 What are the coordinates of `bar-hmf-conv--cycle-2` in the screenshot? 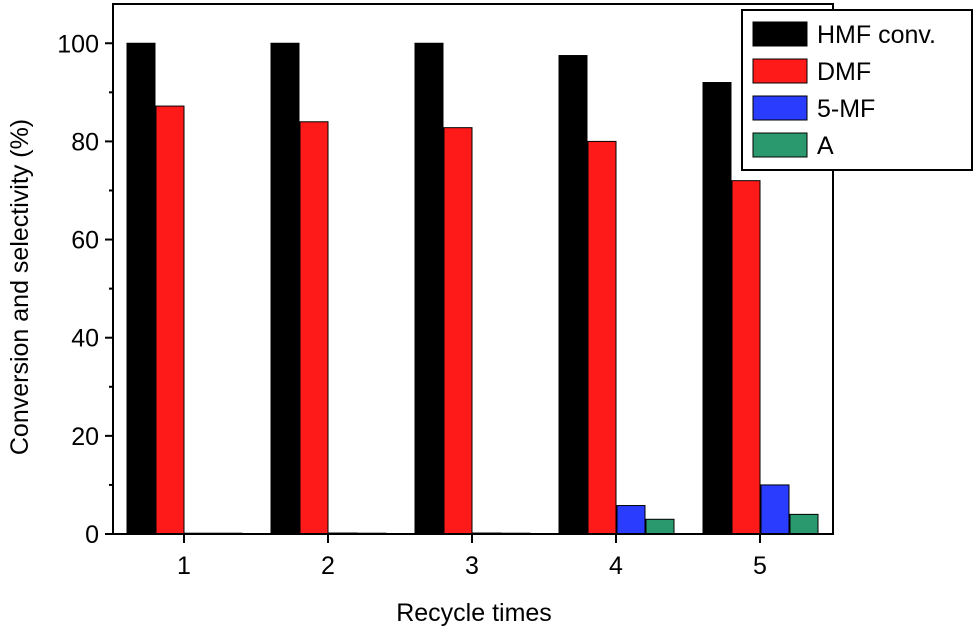 It's located at (285, 288).